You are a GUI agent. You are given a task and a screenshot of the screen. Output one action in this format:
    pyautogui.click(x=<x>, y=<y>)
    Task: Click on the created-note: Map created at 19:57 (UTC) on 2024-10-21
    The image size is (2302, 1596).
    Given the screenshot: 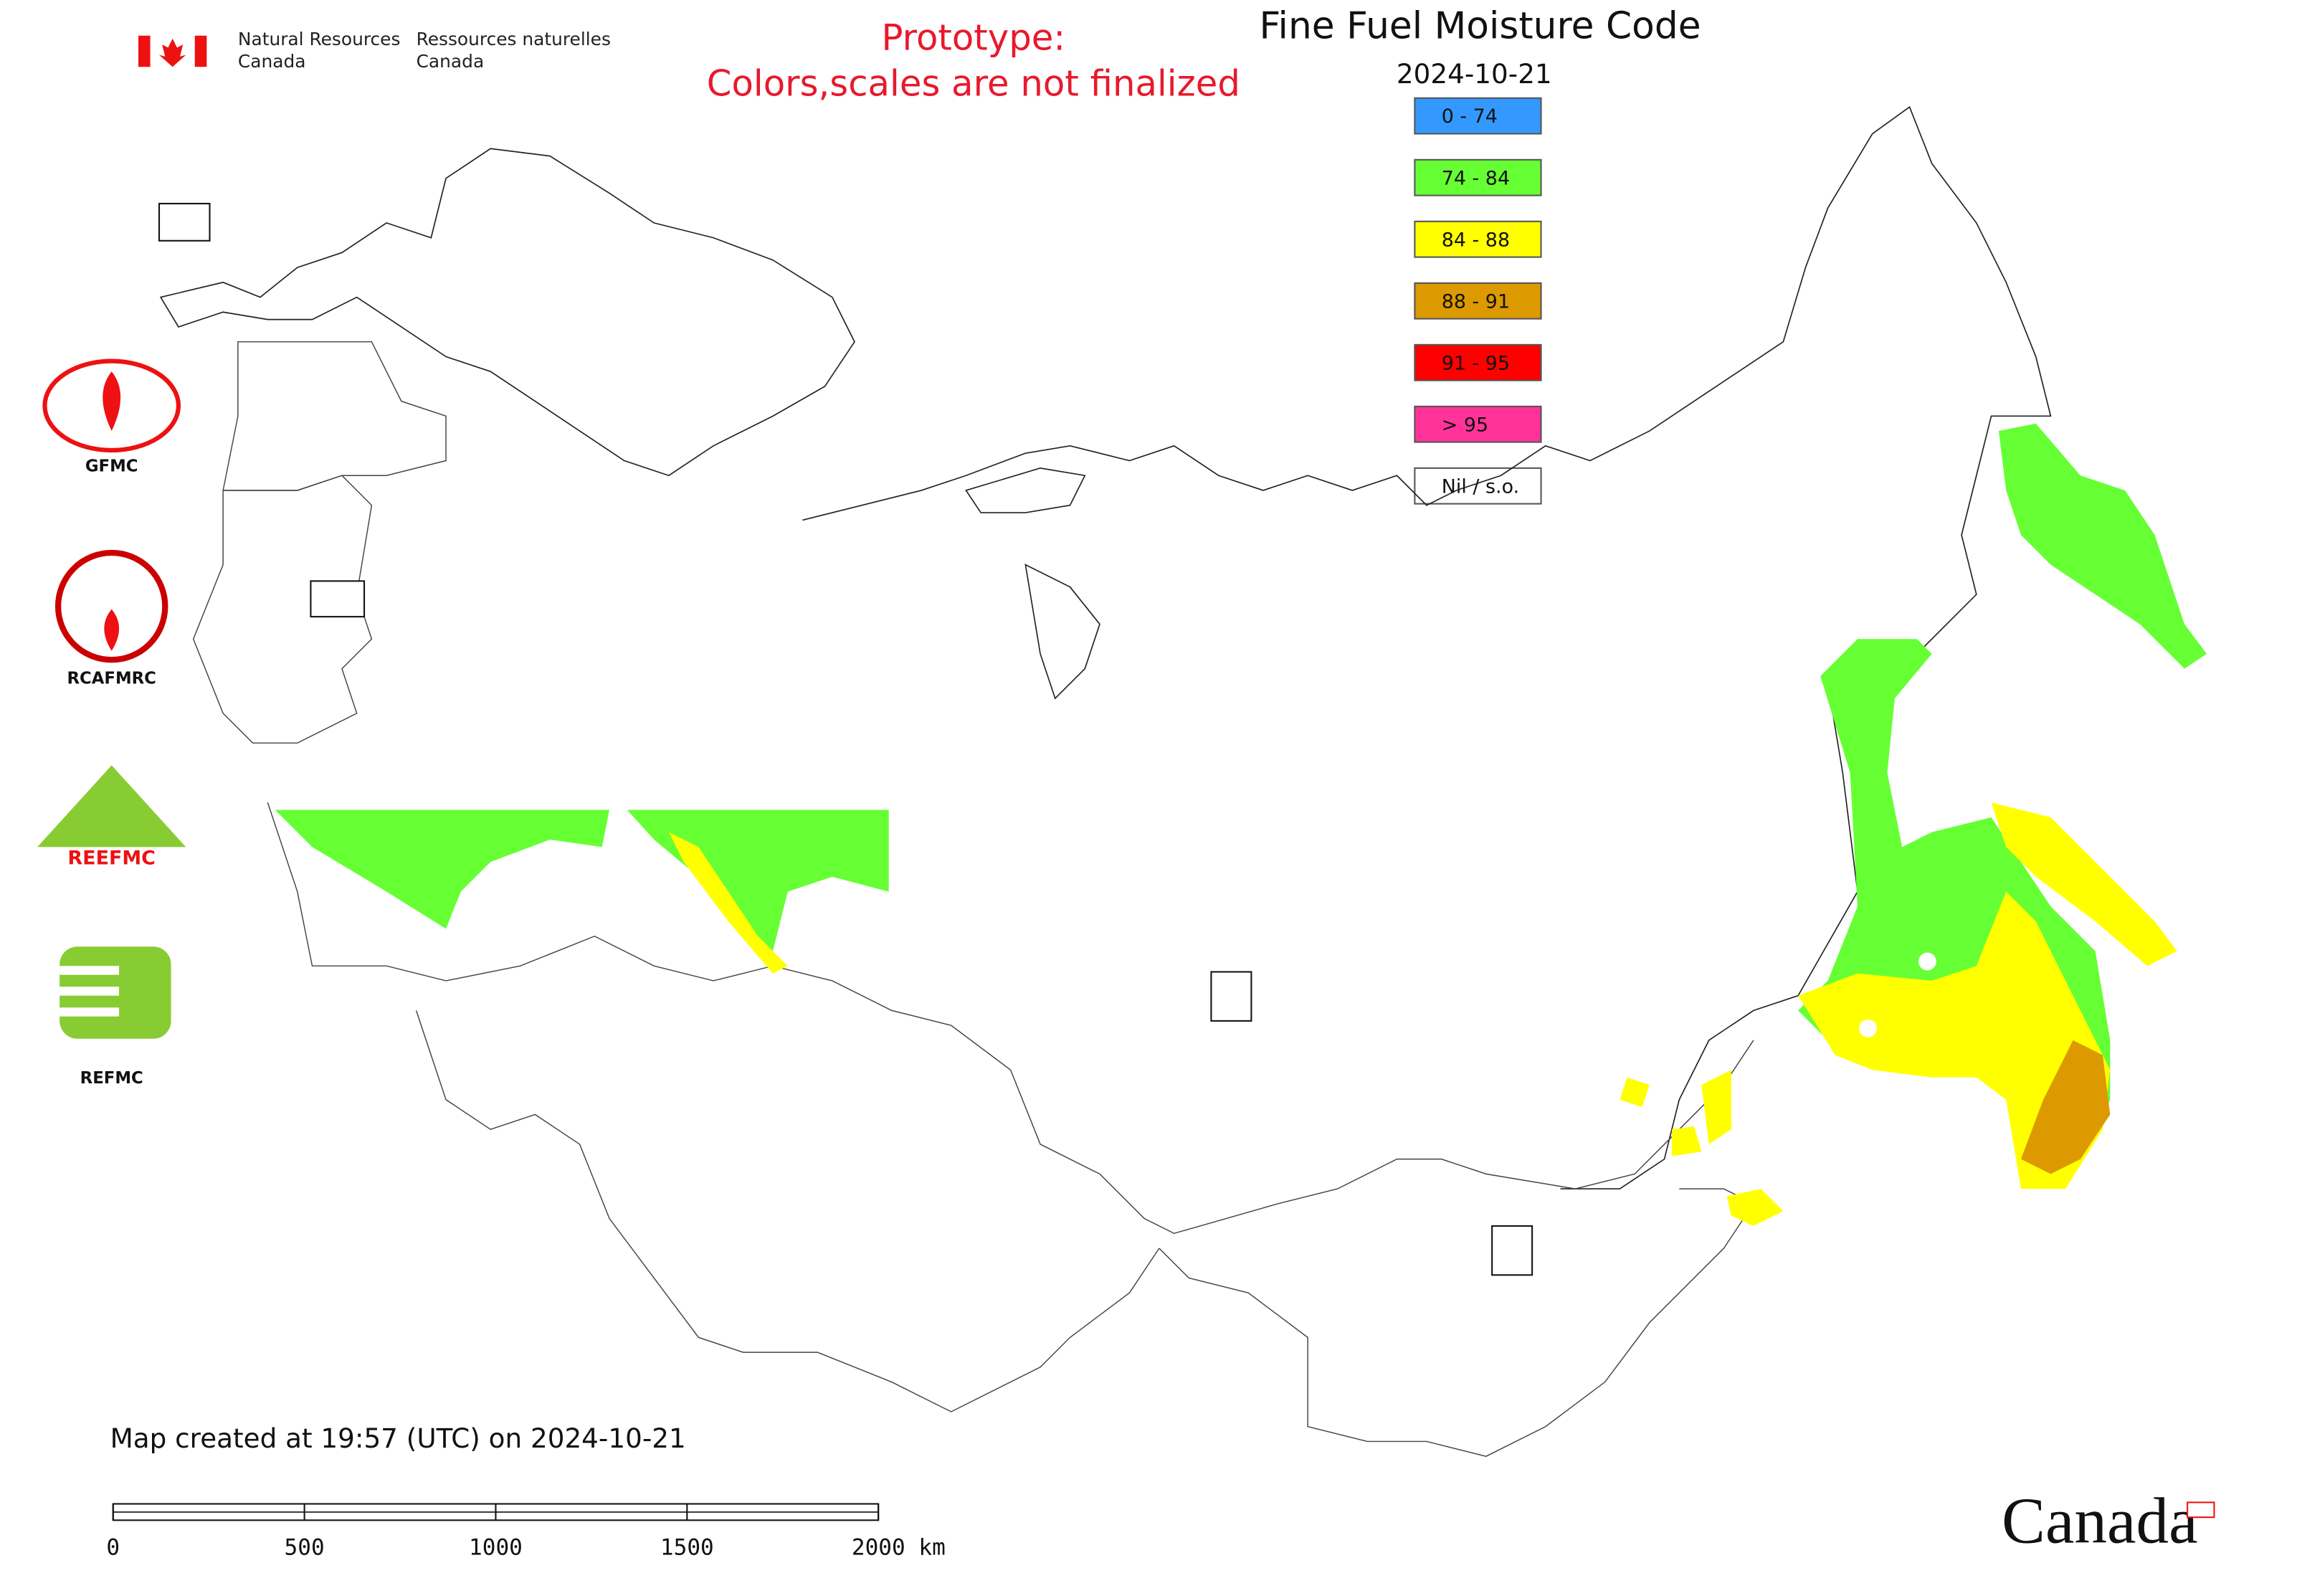 What is the action you would take?
    pyautogui.click(x=398, y=1438)
    